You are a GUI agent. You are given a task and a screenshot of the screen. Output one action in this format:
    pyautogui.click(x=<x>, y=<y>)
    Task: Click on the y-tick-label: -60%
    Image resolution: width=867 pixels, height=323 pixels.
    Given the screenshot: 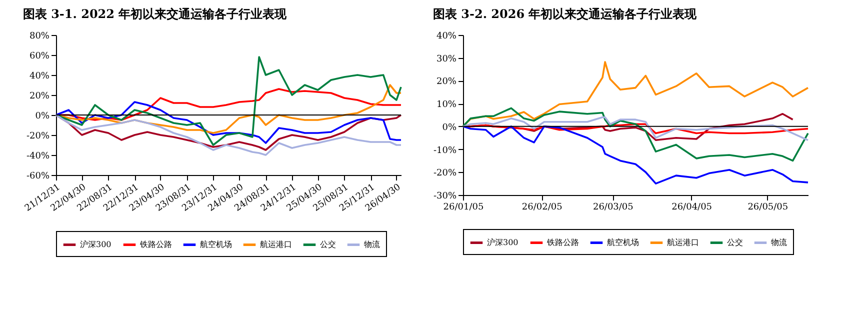 What is the action you would take?
    pyautogui.click(x=38, y=177)
    